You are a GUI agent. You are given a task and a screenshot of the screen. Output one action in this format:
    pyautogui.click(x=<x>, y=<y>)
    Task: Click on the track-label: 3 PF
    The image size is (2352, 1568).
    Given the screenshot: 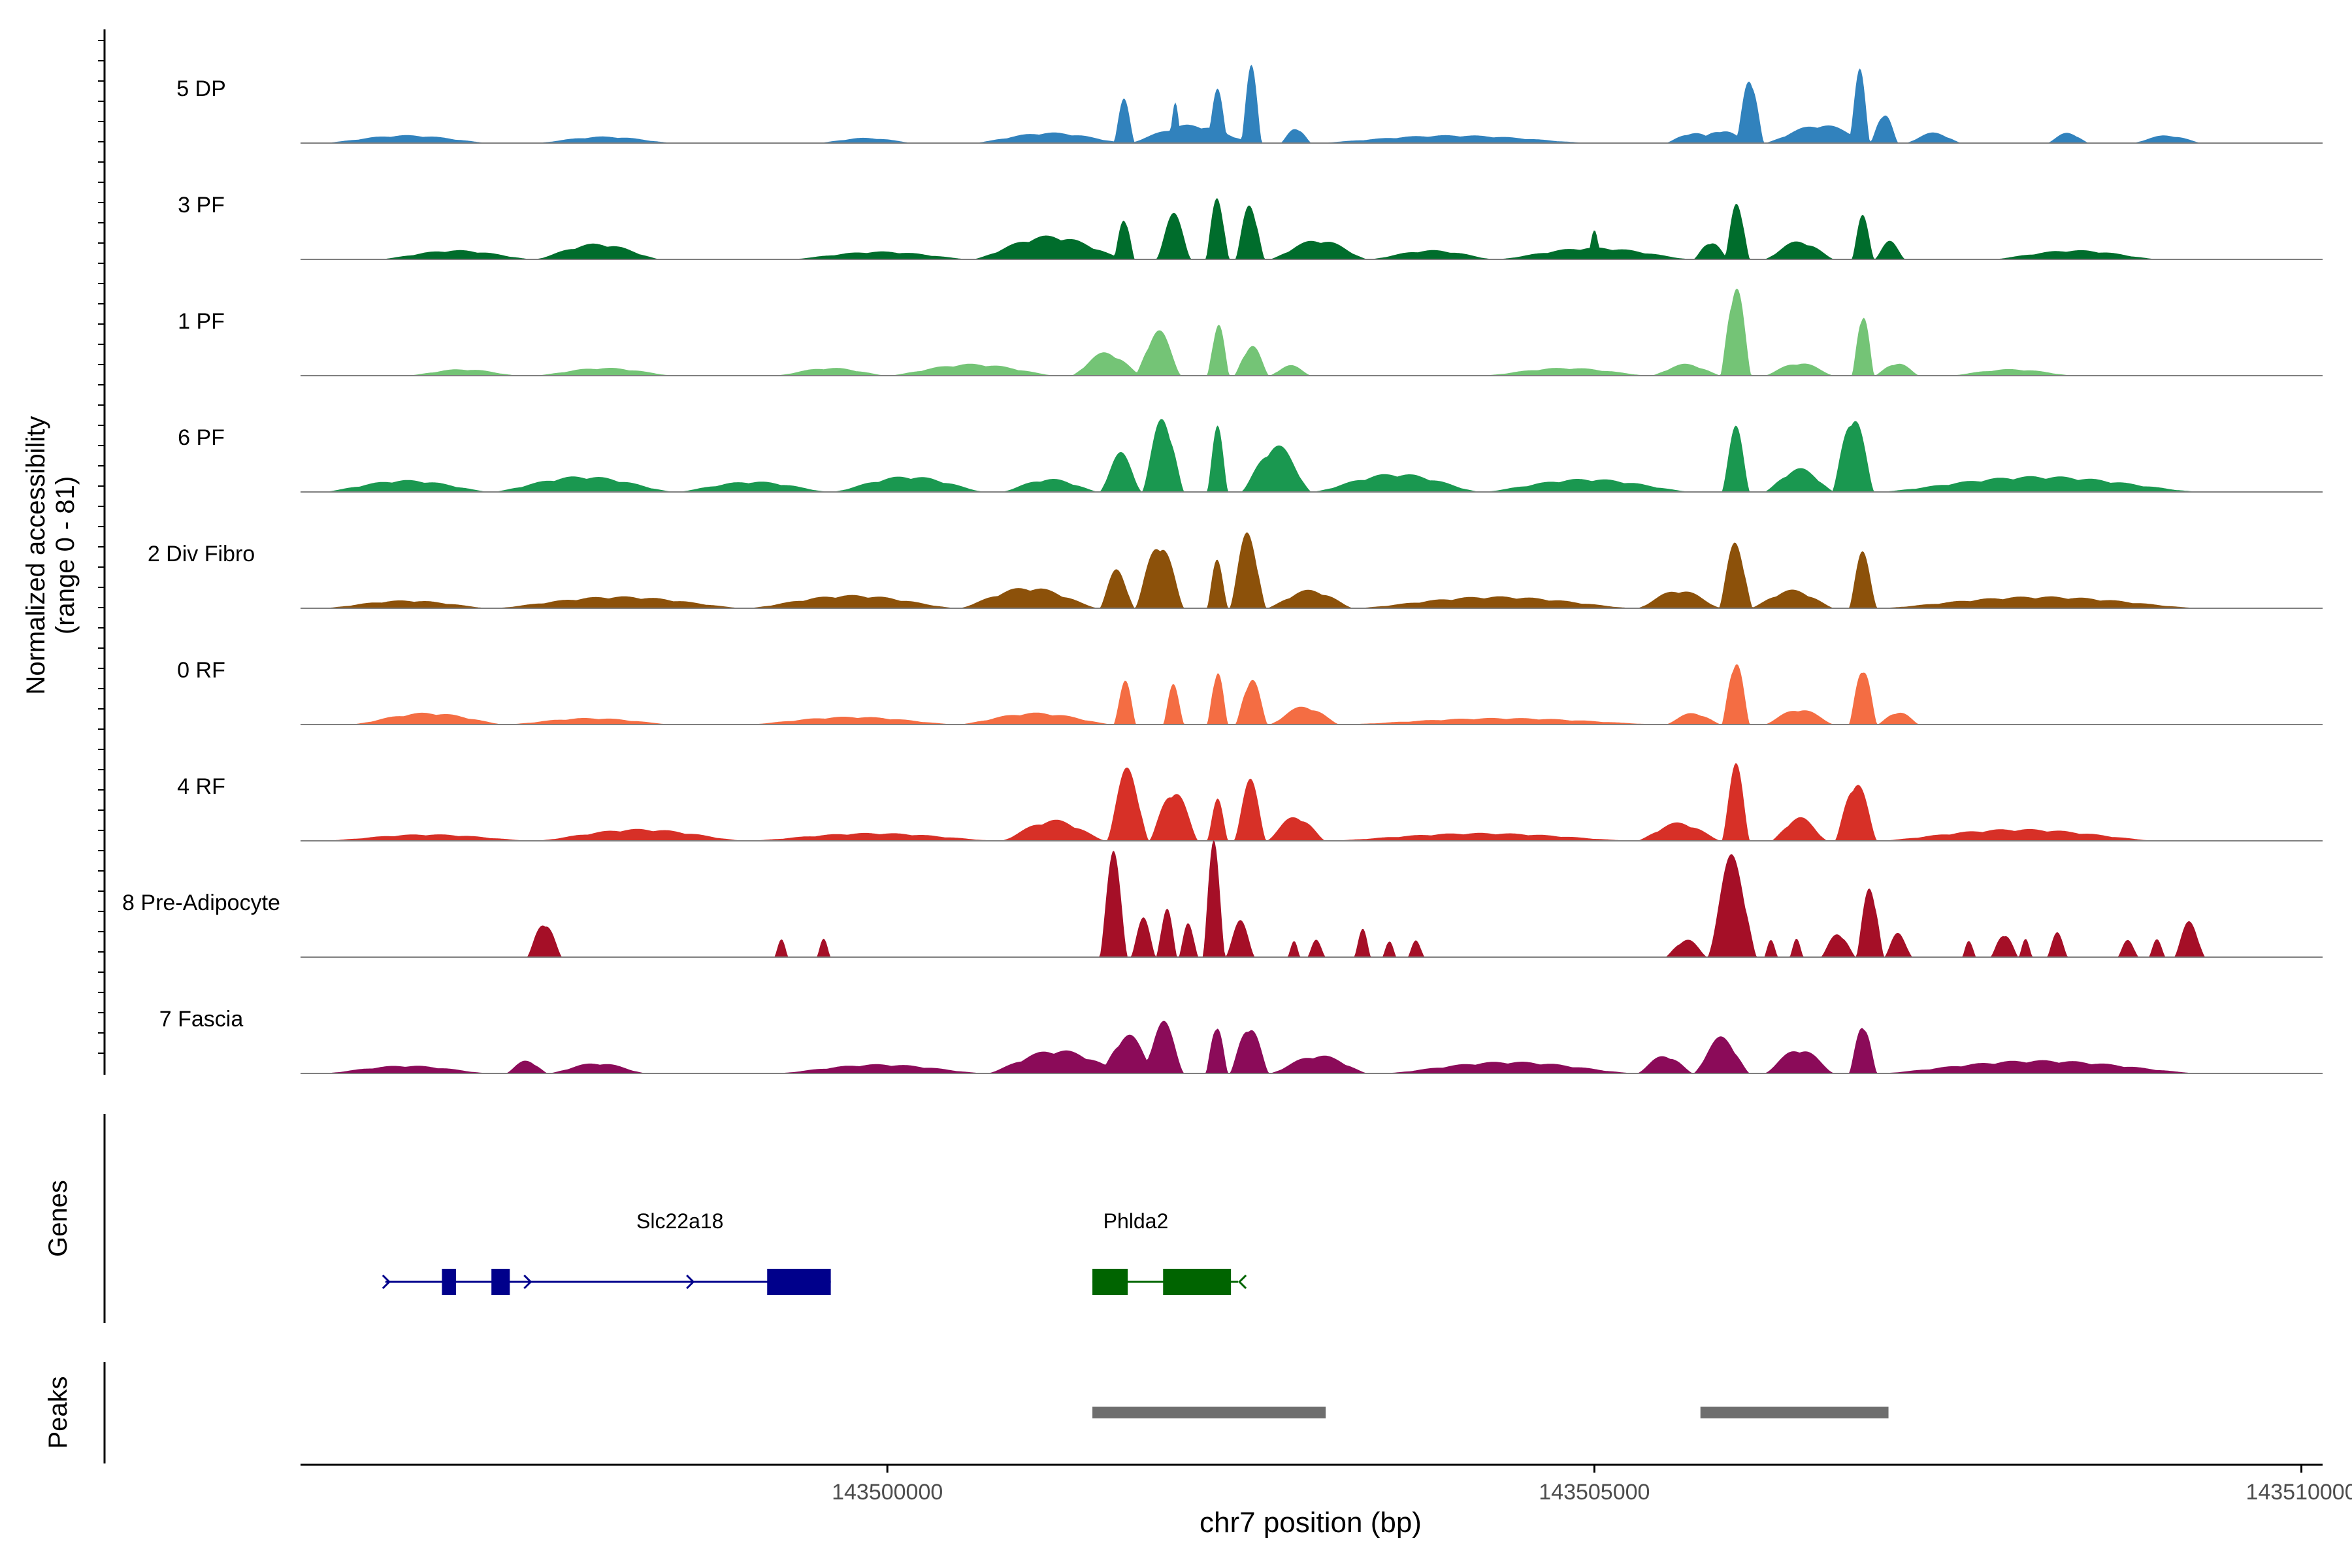 What is the action you would take?
    pyautogui.click(x=201, y=205)
    